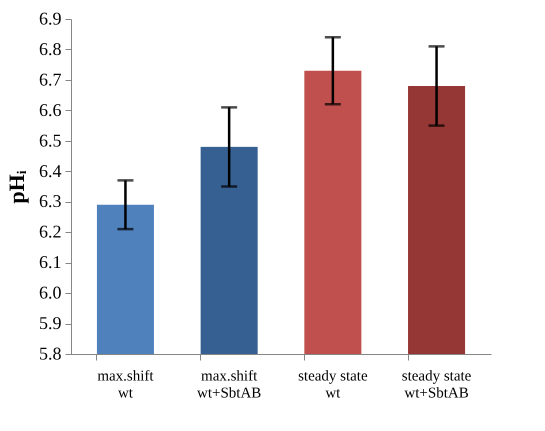  Describe the element at coordinates (50, 262) in the screenshot. I see `y-tick-label: 6.1` at that location.